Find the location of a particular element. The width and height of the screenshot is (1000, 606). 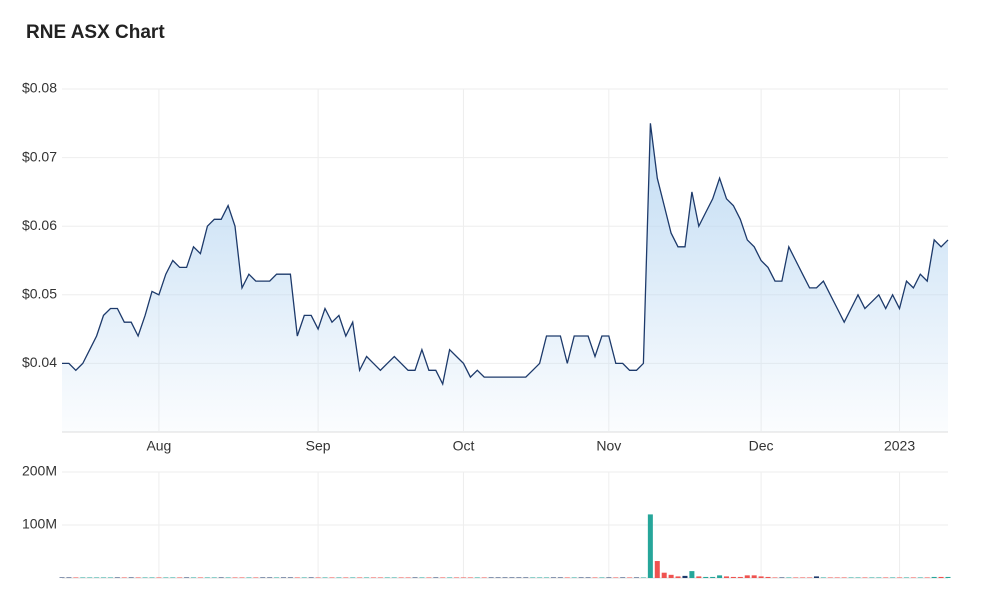

x-tick-label: Oct is located at coordinates (464, 446).